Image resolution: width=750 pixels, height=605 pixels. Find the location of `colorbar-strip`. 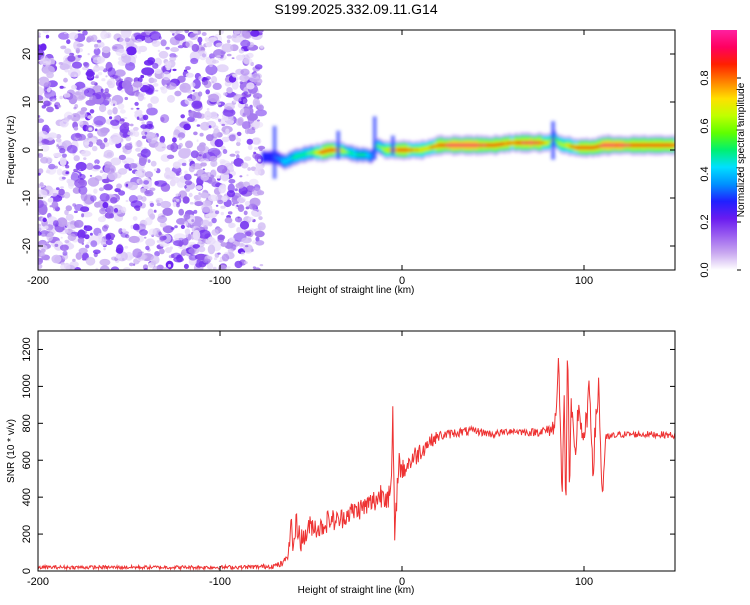

colorbar-strip is located at coordinates (724, 150).